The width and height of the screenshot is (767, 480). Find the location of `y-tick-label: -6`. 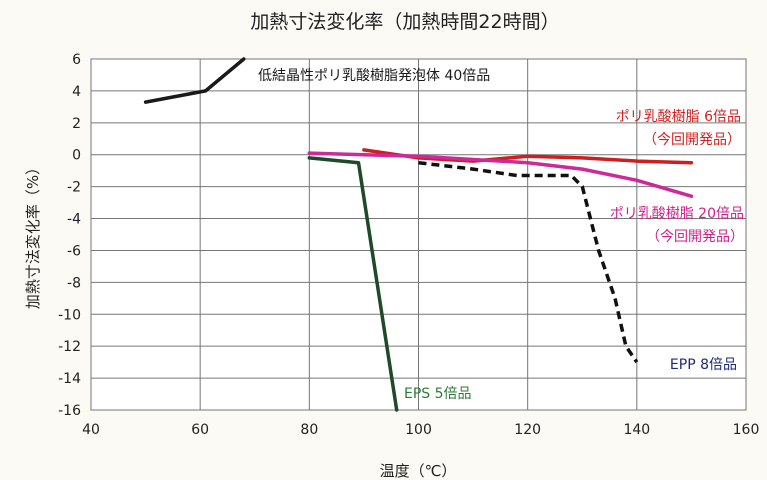

y-tick-label: -6 is located at coordinates (74, 251).